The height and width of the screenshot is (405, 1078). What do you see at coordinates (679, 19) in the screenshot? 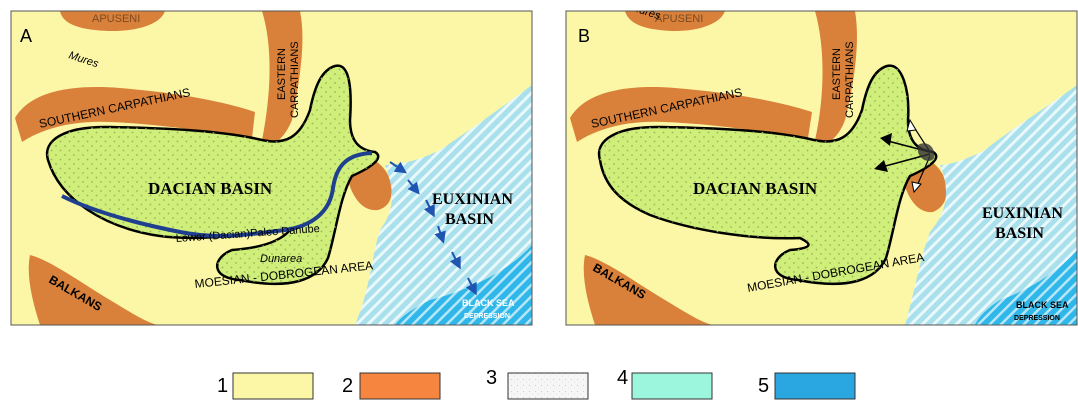
I see `panel-b-apuseni-label: APUSENI` at bounding box center [679, 19].